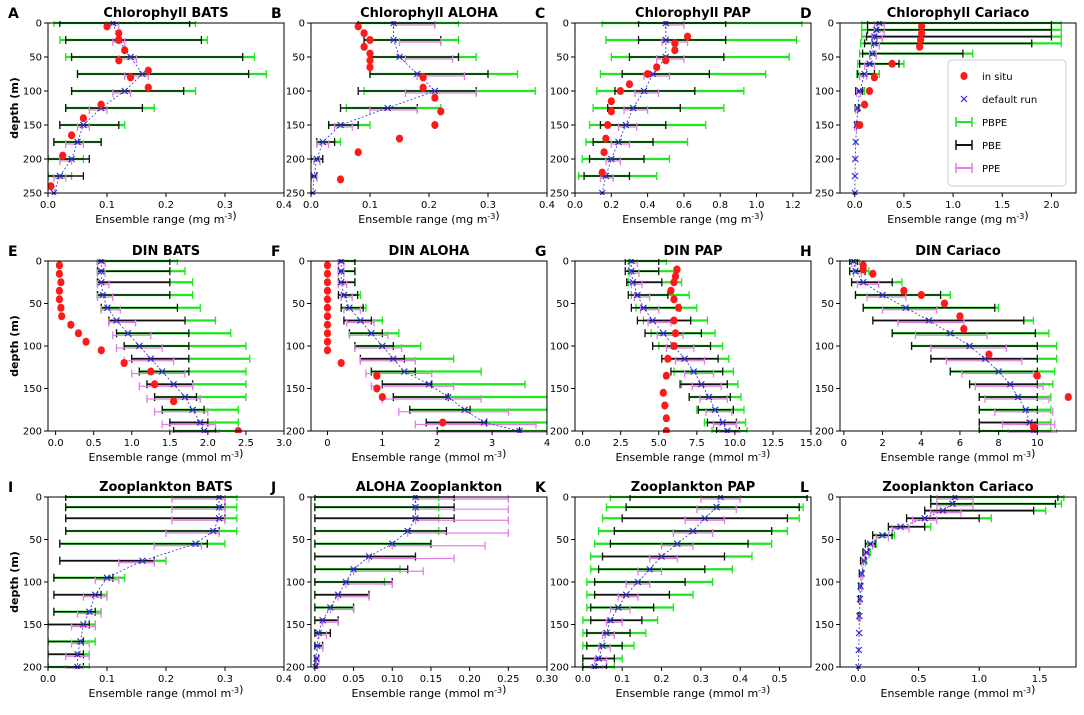 This screenshot has width=1084, height=715. What do you see at coordinates (107, 205) in the screenshot?
I see `x-tick-label: 0.1` at bounding box center [107, 205].